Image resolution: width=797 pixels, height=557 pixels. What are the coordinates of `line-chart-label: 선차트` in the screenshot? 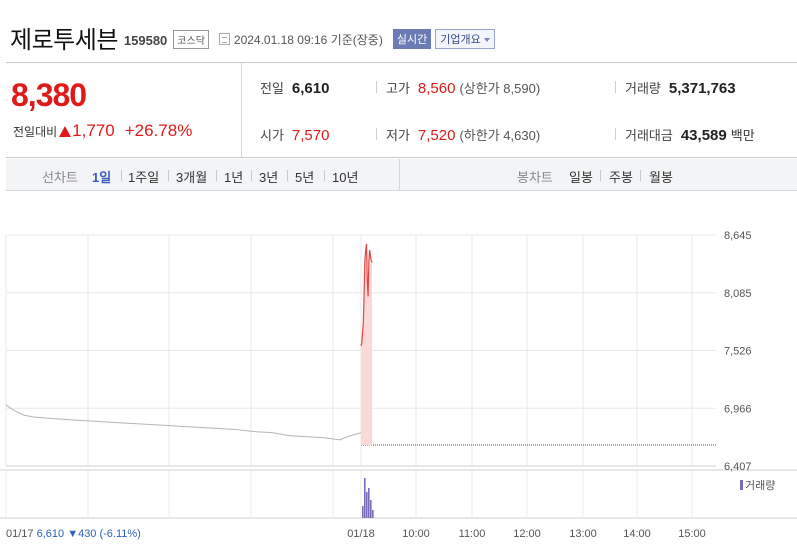 It's located at (60, 177).